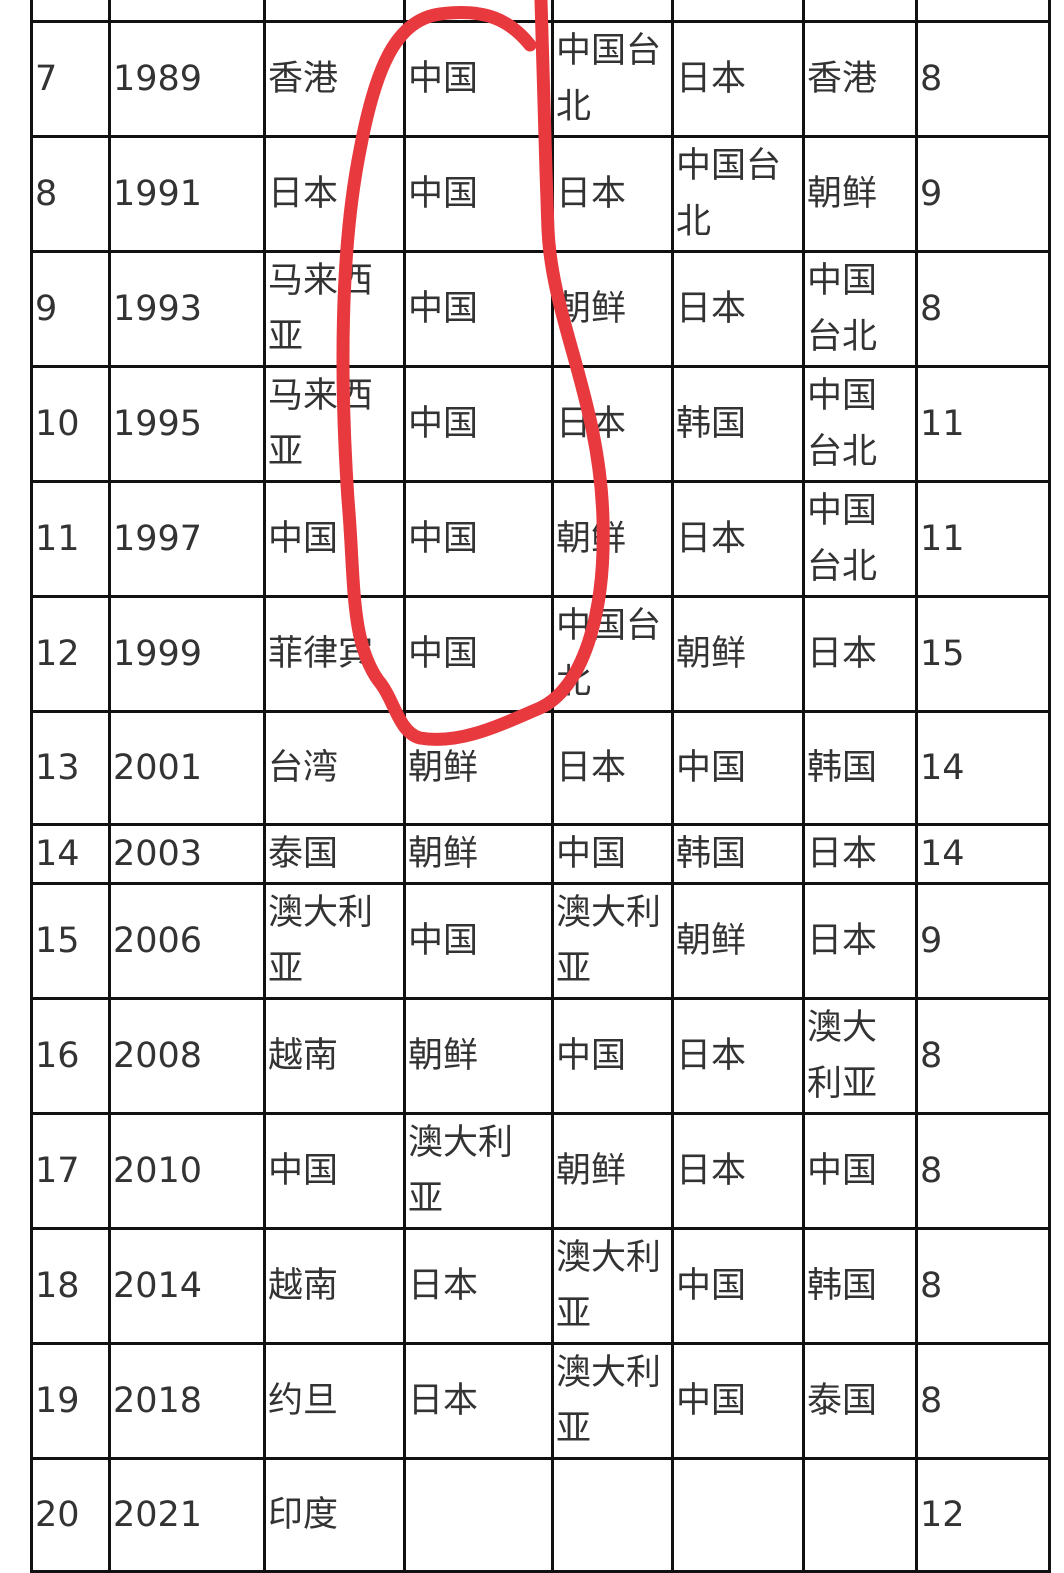 Image resolution: width=1064 pixels, height=1573 pixels. Describe the element at coordinates (983, 1515) in the screenshot. I see `cell-teams: 12` at that location.